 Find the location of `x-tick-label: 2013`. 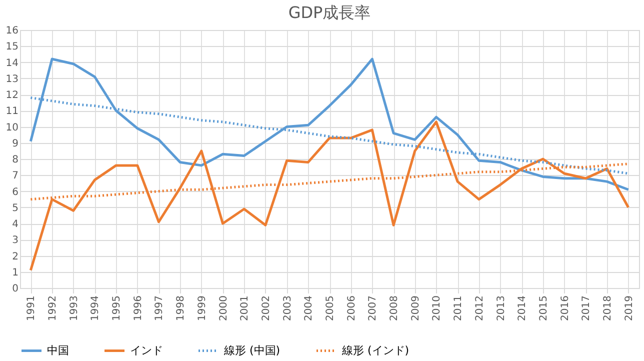

x-tick-label: 2013 is located at coordinates (501, 308).